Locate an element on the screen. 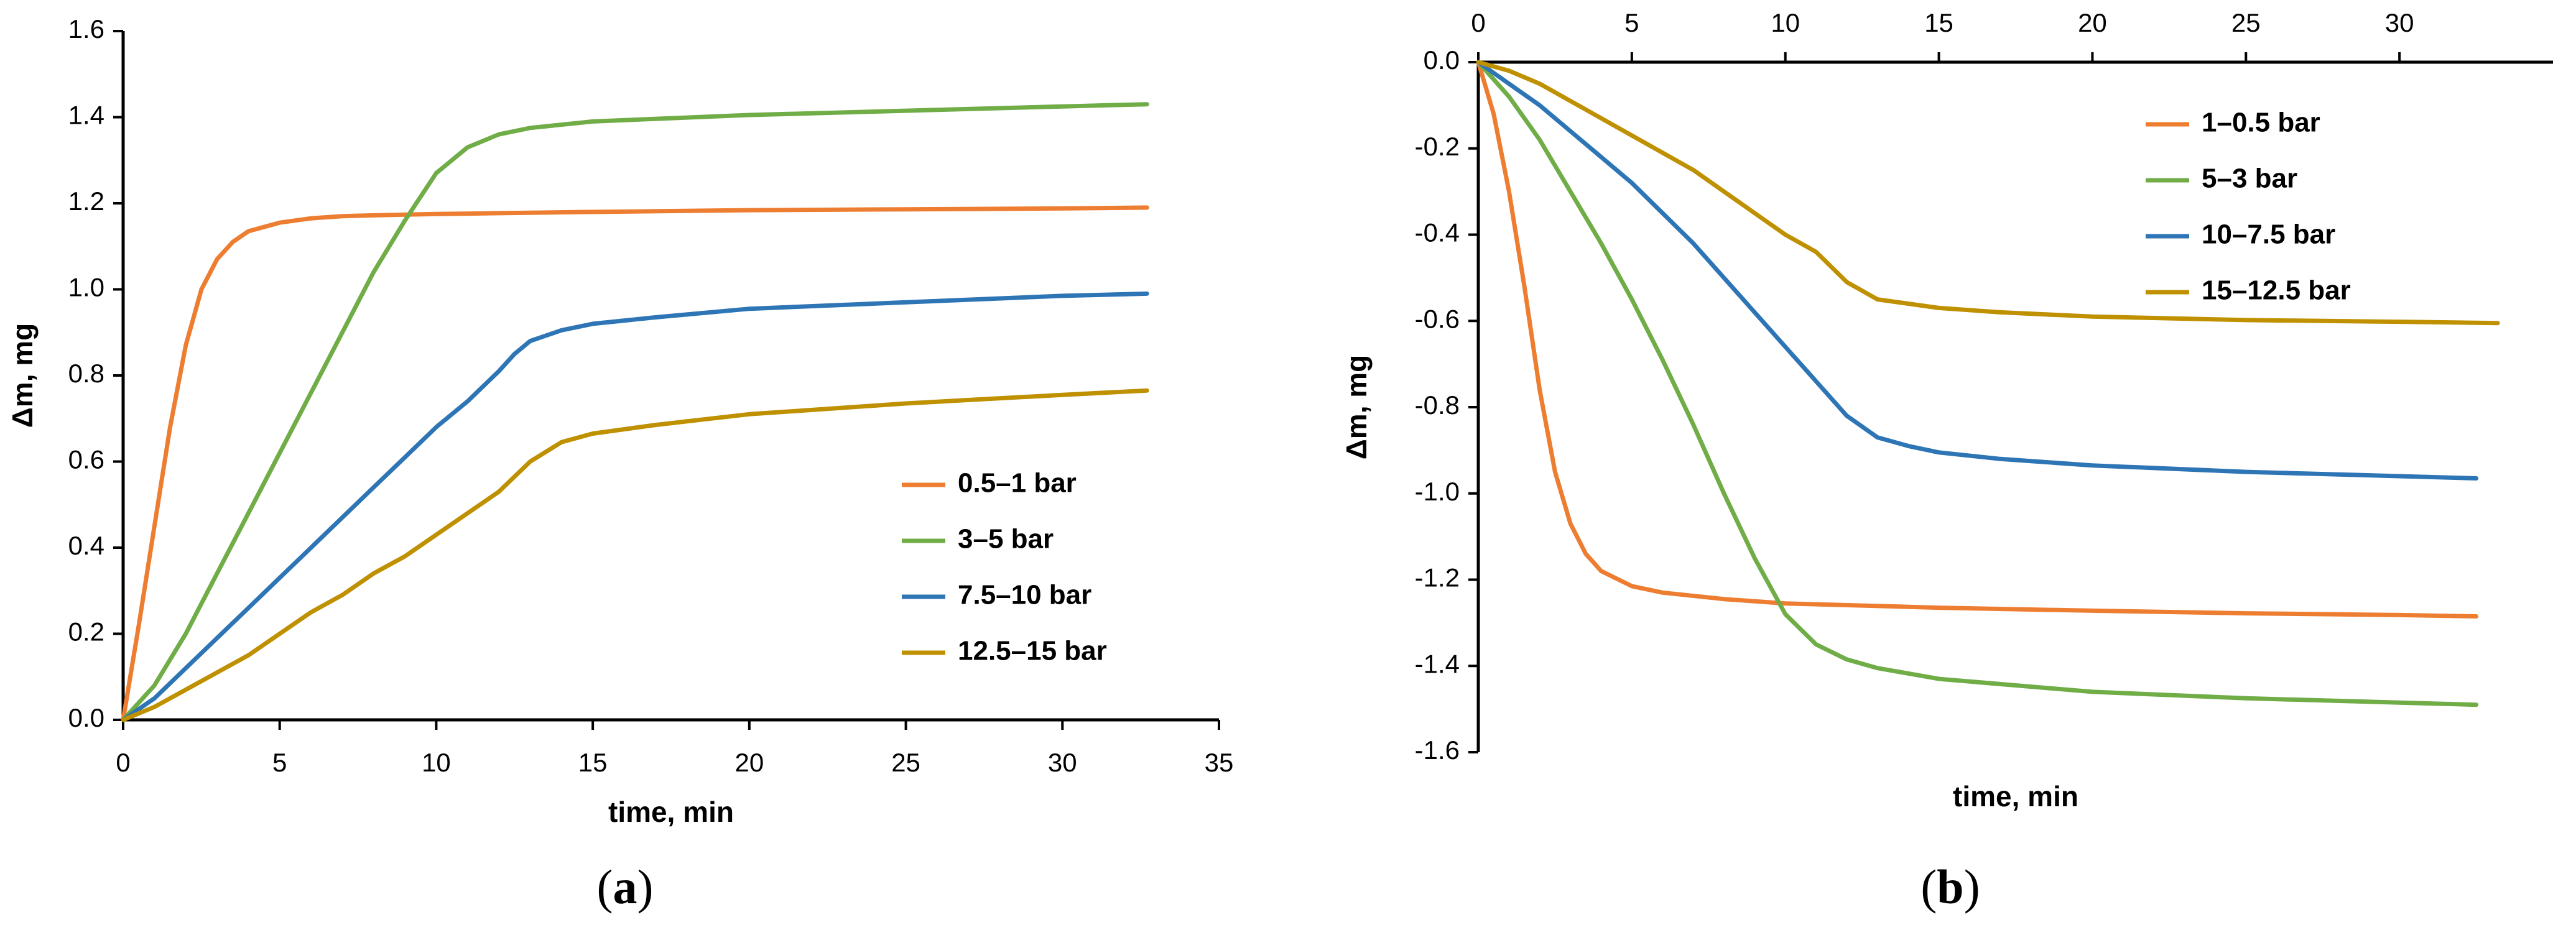 The width and height of the screenshot is (2576, 925). legend-label: 5–3 bar is located at coordinates (2250, 178).